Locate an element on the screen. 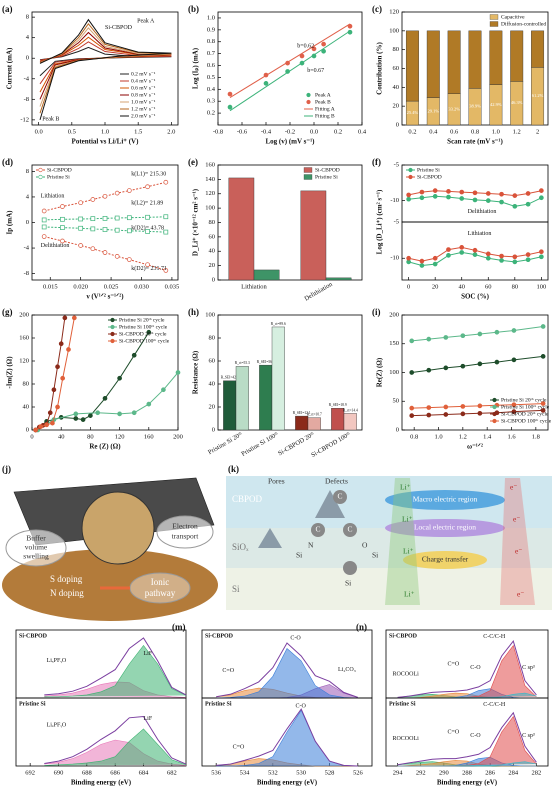 Image resolution: width=554 pixels, height=792 pixels. x-tick-label: 80 is located at coordinates (515, 286).